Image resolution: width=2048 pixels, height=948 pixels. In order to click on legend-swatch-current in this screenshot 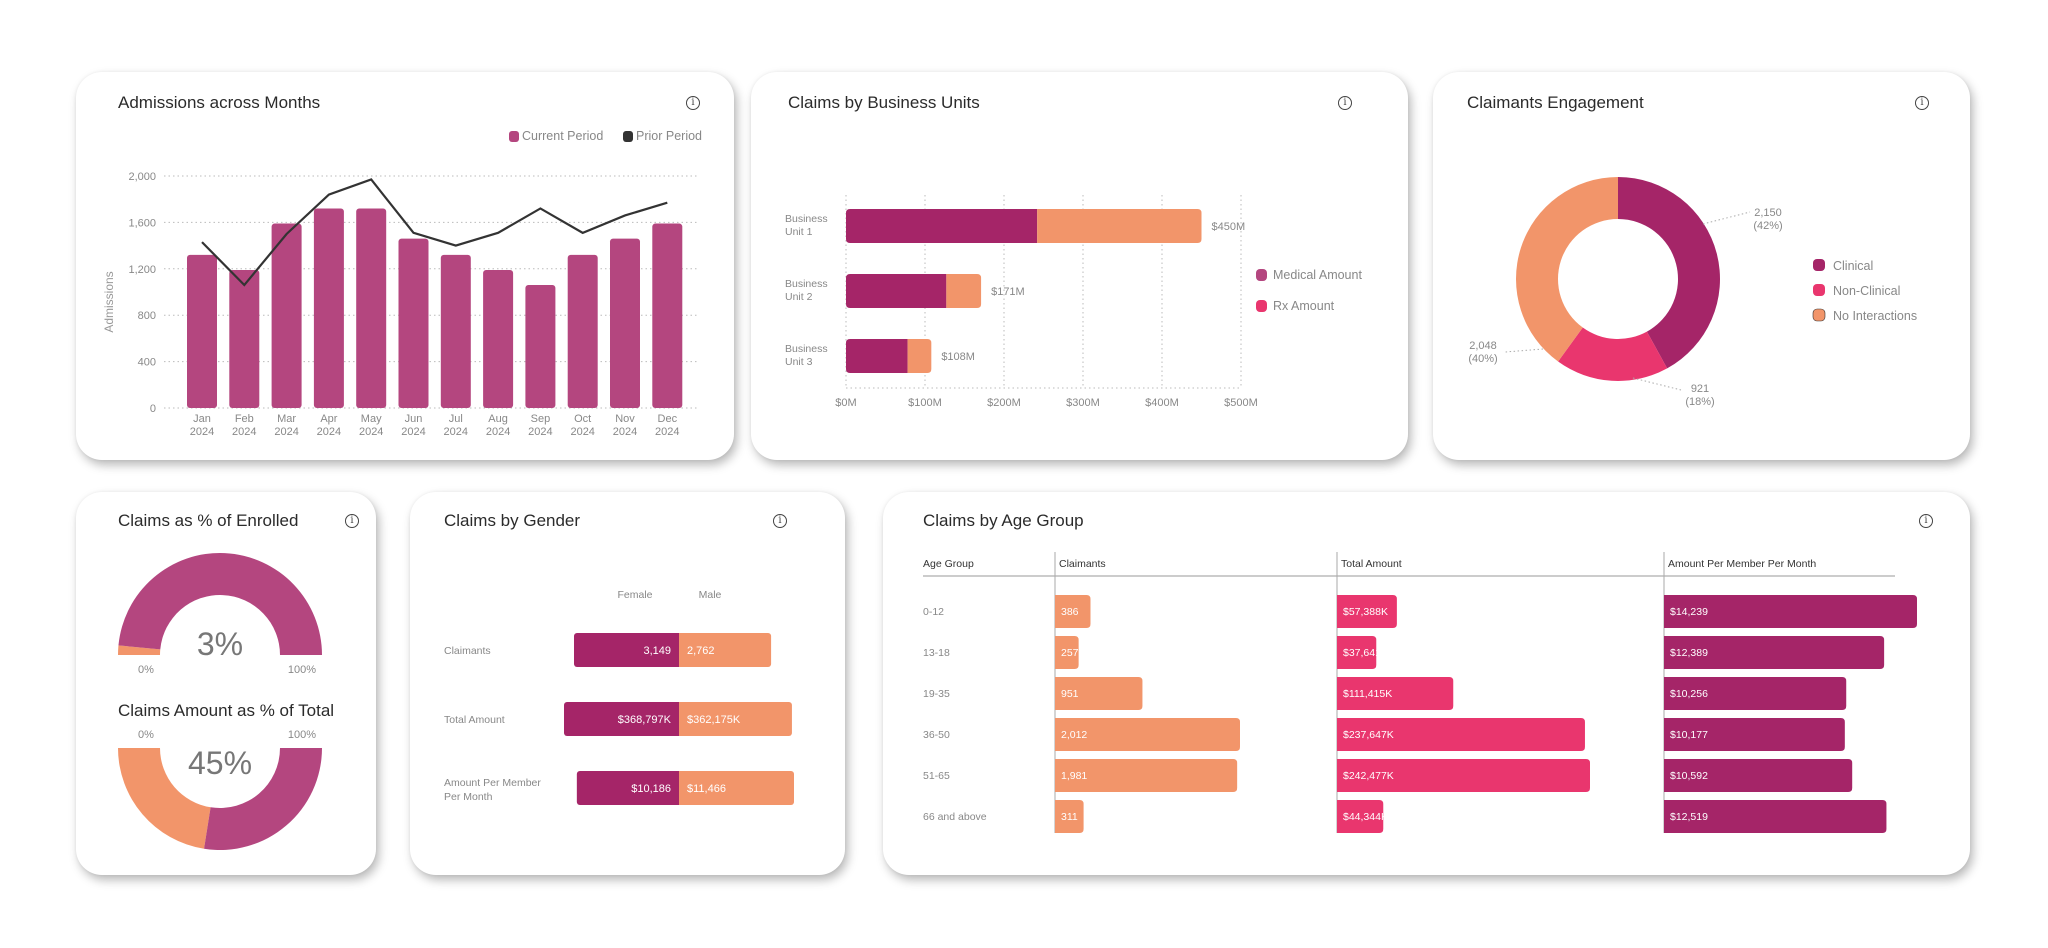, I will do `click(514, 136)`.